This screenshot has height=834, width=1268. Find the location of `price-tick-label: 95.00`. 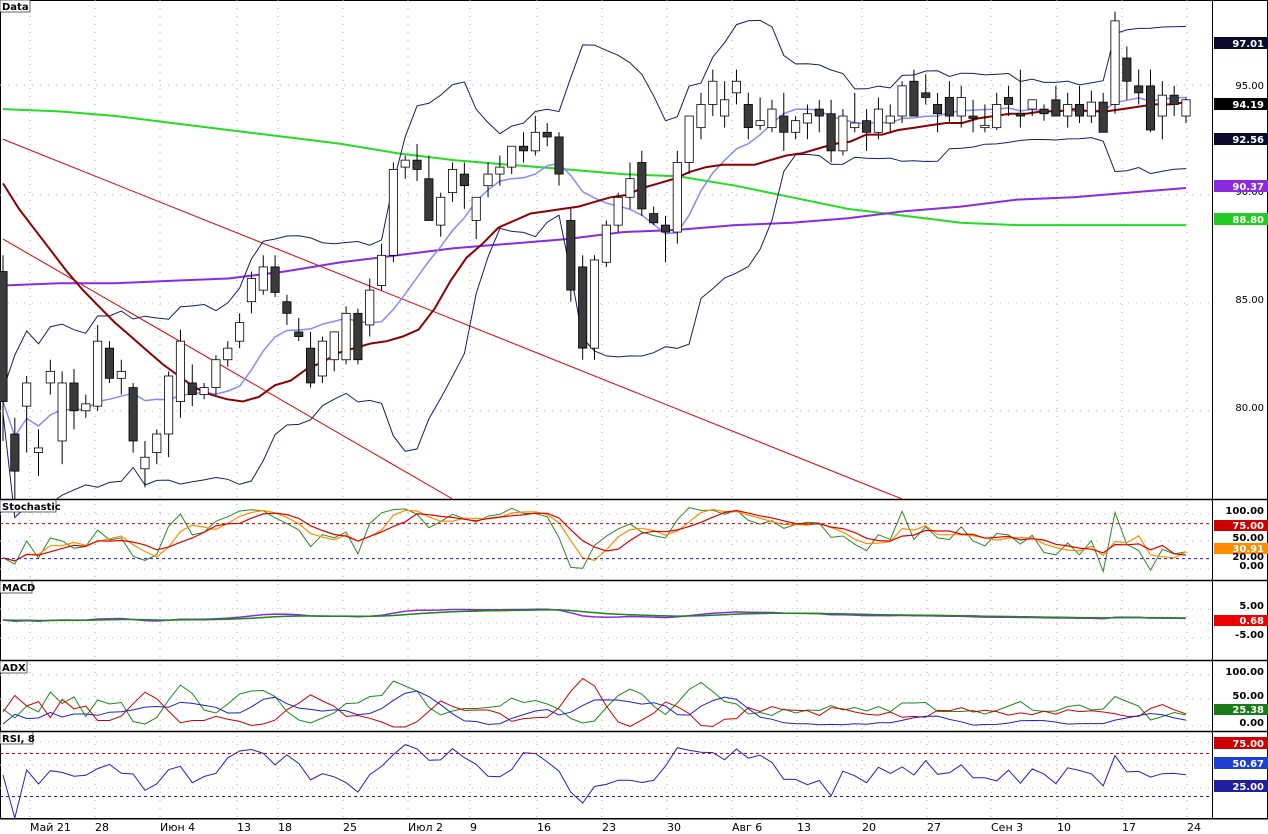

price-tick-label: 95.00 is located at coordinates (1249, 86).